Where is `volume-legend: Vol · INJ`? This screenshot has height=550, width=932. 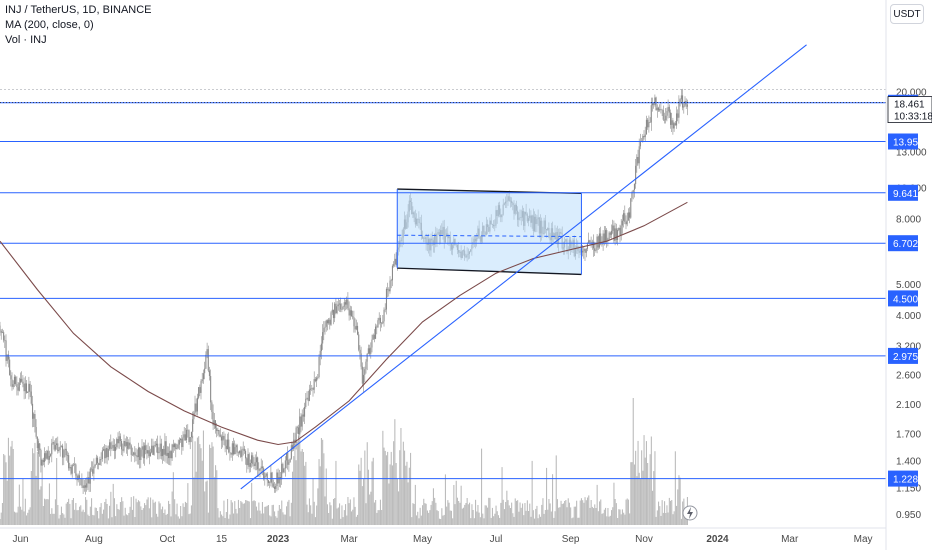 volume-legend: Vol · INJ is located at coordinates (26, 40).